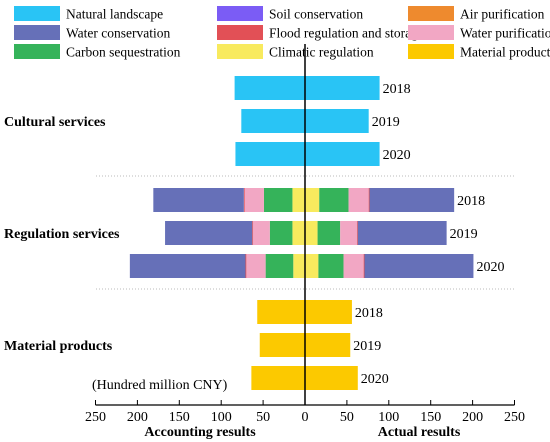  Describe the element at coordinates (419, 432) in the screenshot. I see `x-axis-right-title: Actual results` at that location.